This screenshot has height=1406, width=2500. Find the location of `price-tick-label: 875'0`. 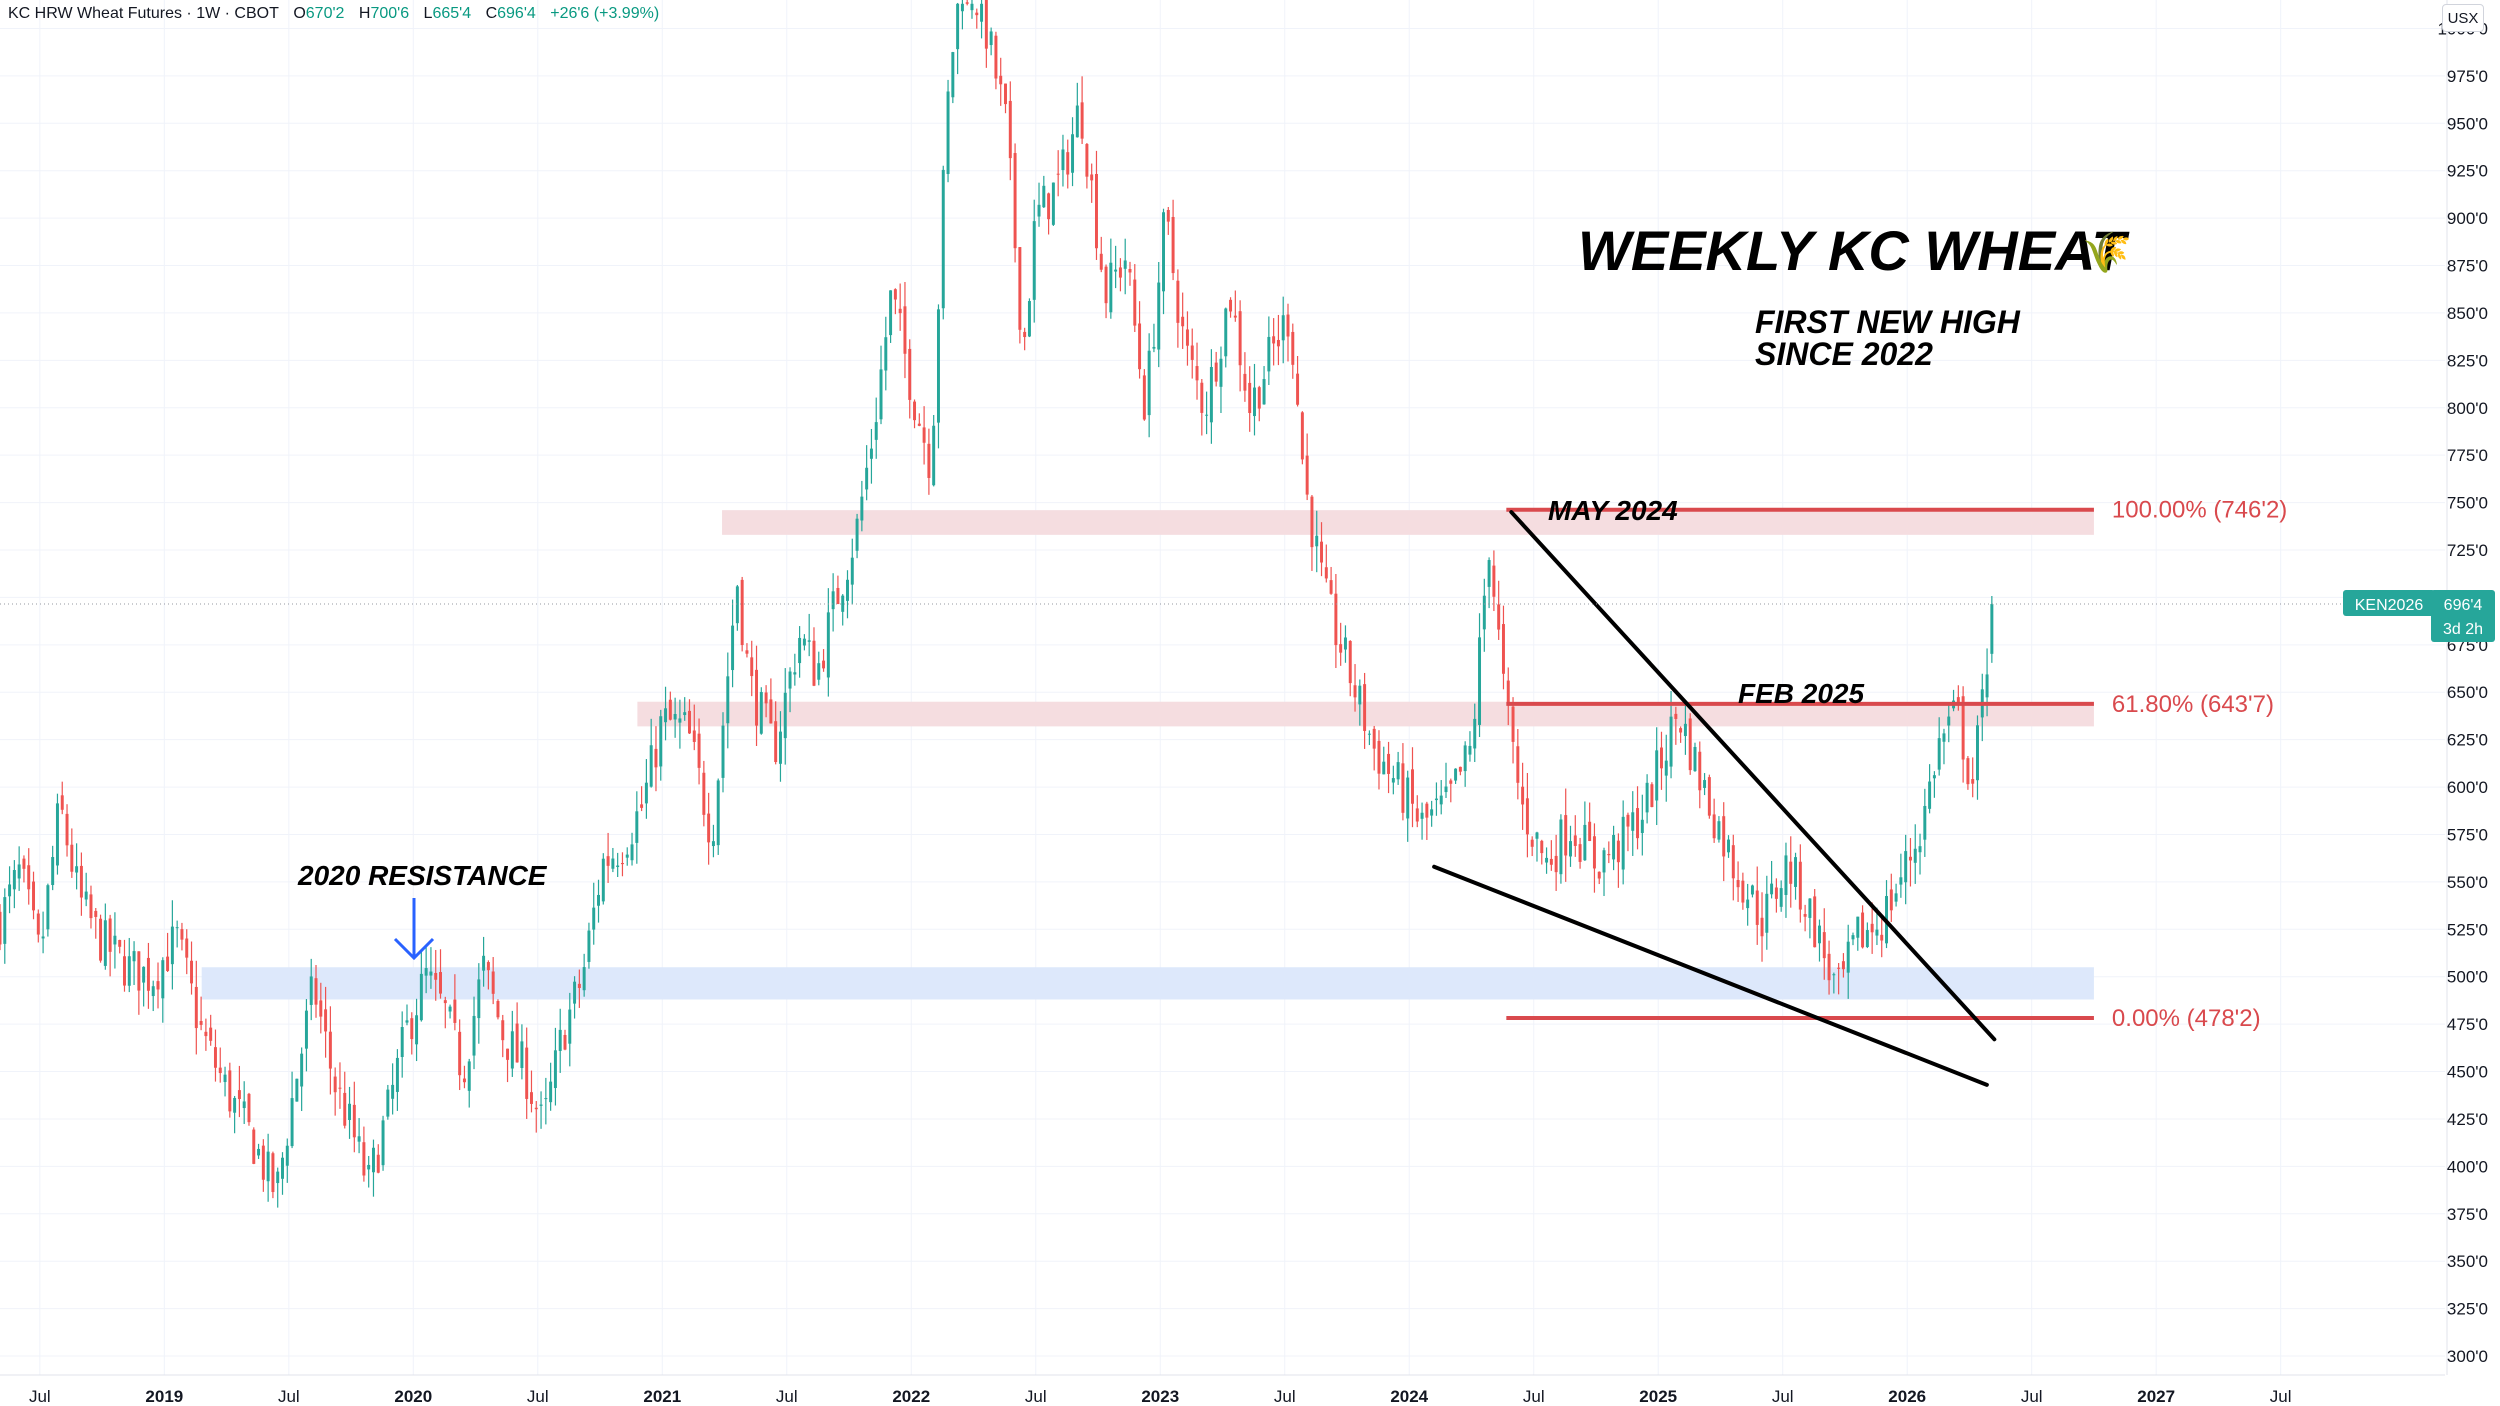

price-tick-label: 875'0 is located at coordinates (2467, 266).